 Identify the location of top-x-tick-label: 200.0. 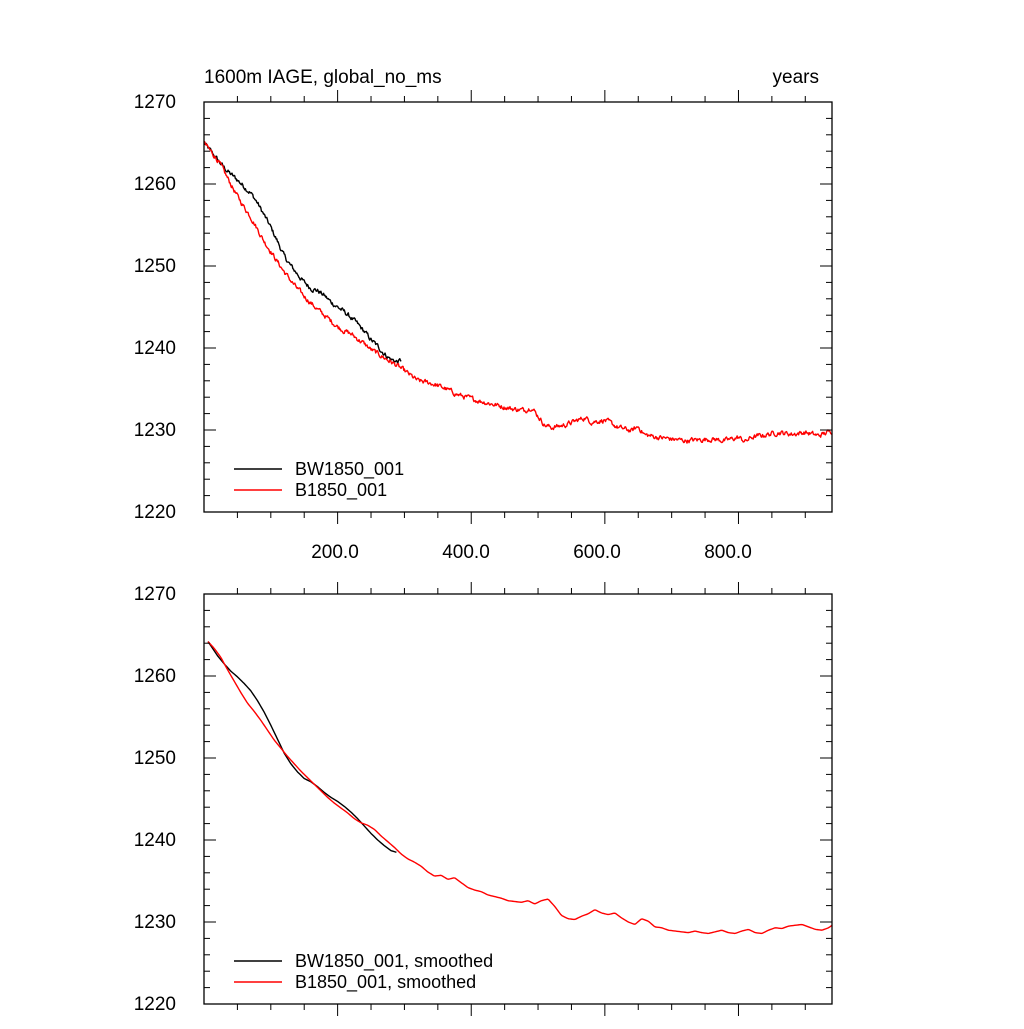
(335, 552).